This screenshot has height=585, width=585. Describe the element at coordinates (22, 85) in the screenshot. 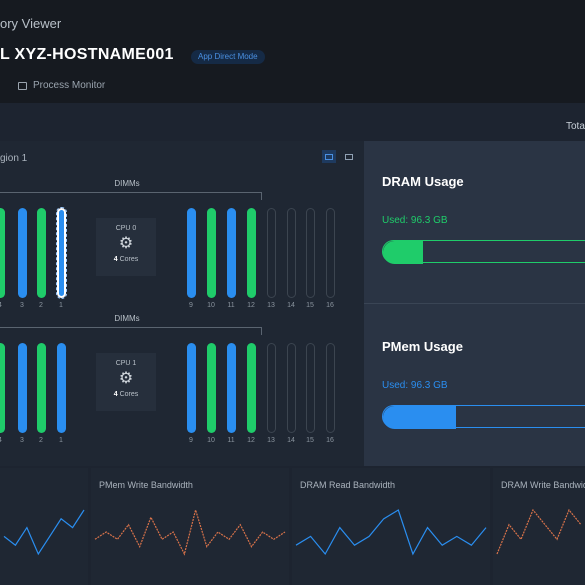

I see `monitor-icon` at that location.